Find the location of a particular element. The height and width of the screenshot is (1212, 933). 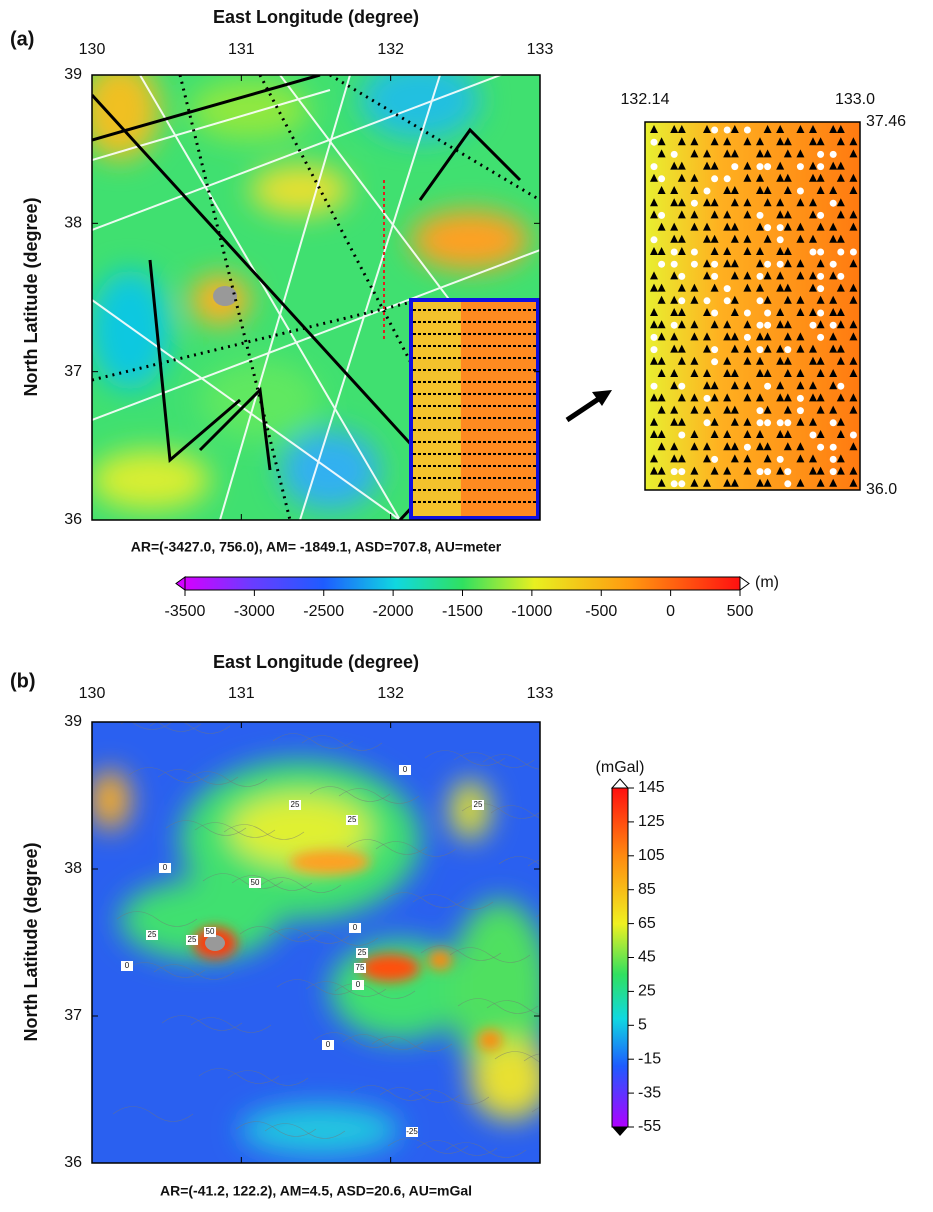

x-tick-label: 132 is located at coordinates (390, 49).